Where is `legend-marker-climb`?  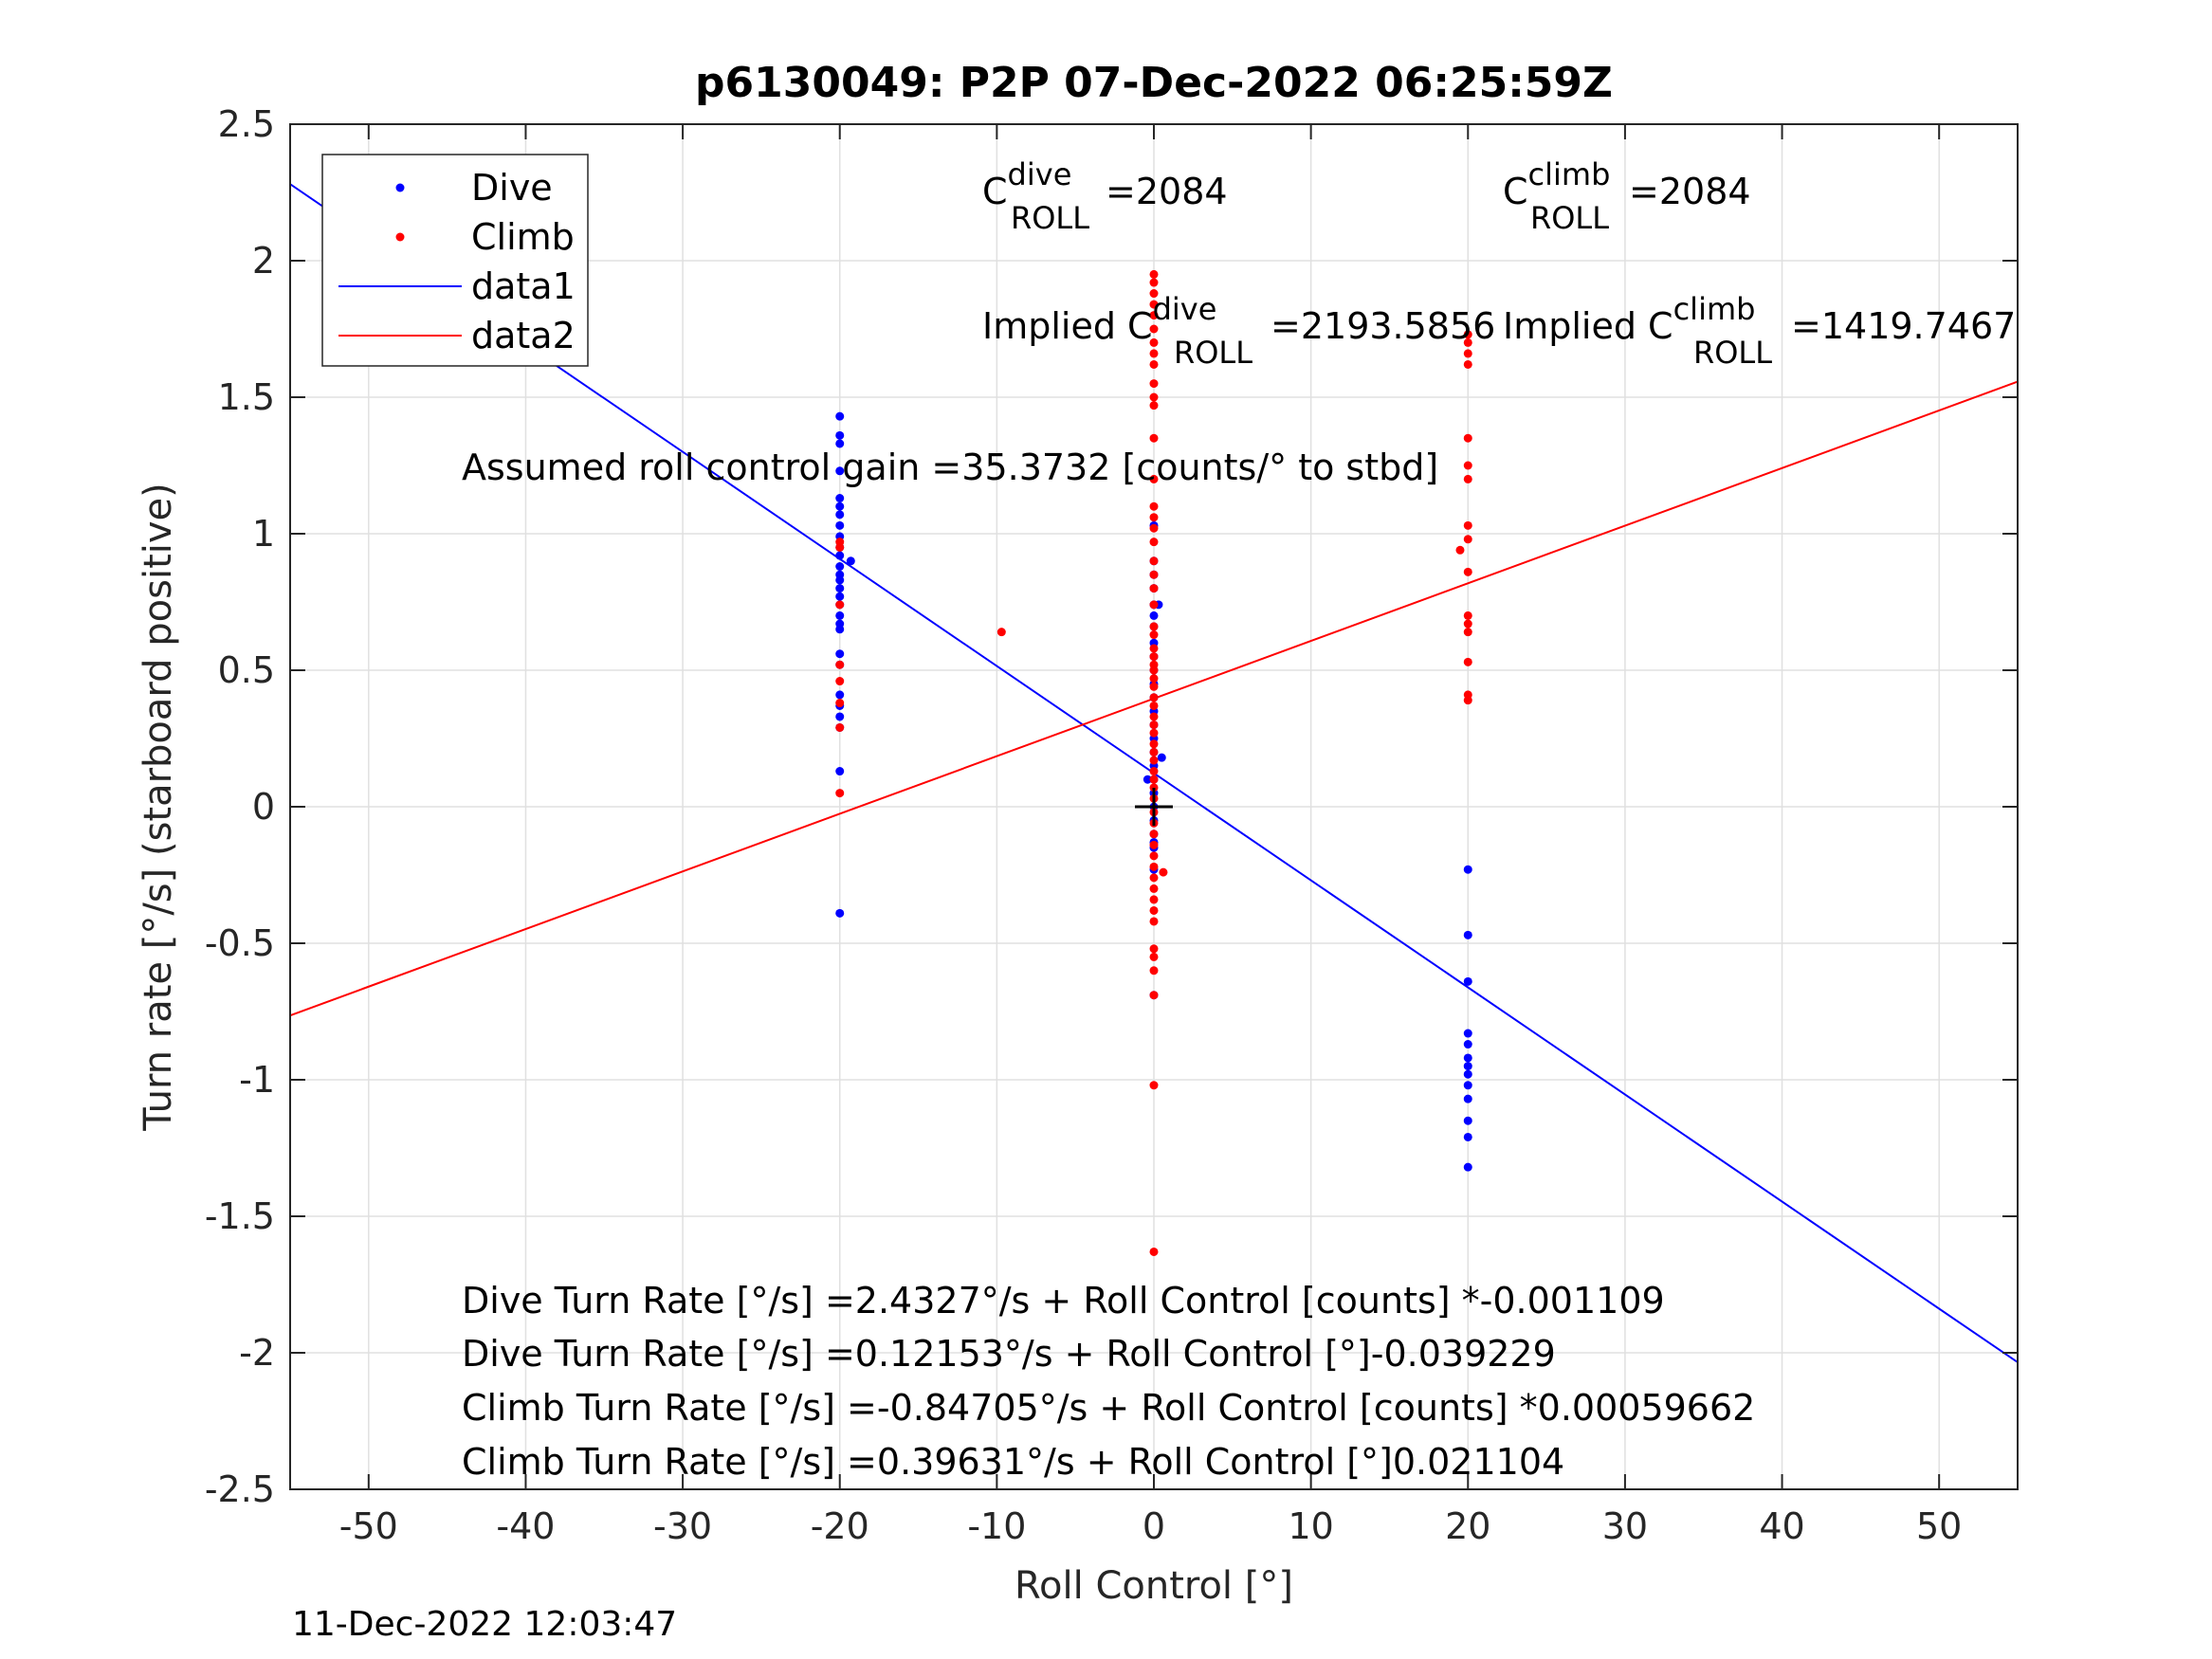
legend-marker-climb is located at coordinates (400, 237).